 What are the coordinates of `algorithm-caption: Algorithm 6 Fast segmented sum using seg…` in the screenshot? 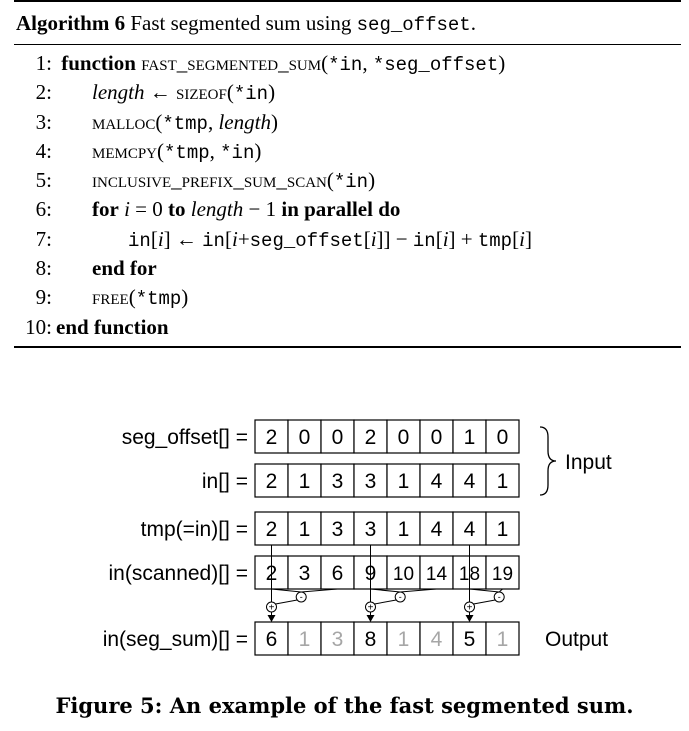 It's located at (347, 23).